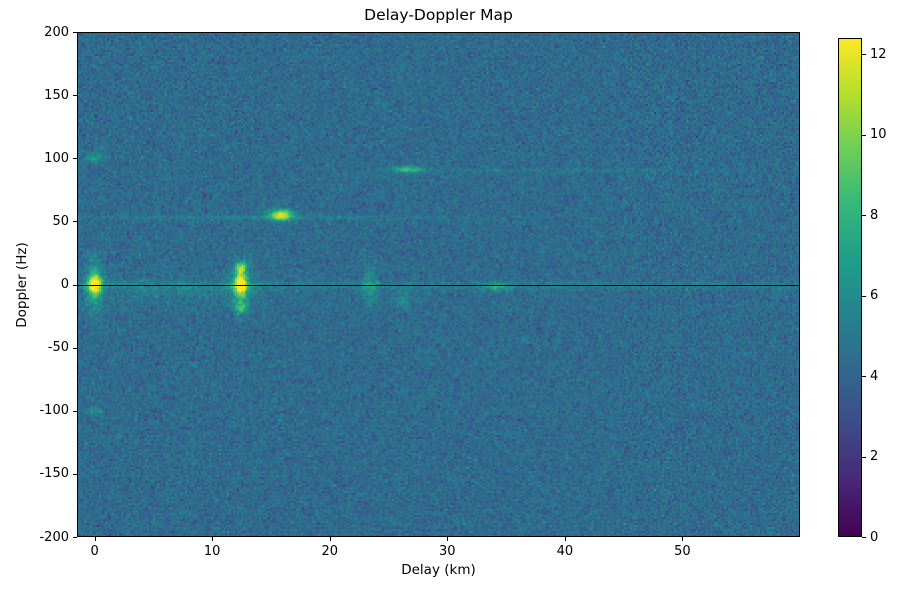 This screenshot has height=590, width=907. I want to click on colorbar, so click(850, 287).